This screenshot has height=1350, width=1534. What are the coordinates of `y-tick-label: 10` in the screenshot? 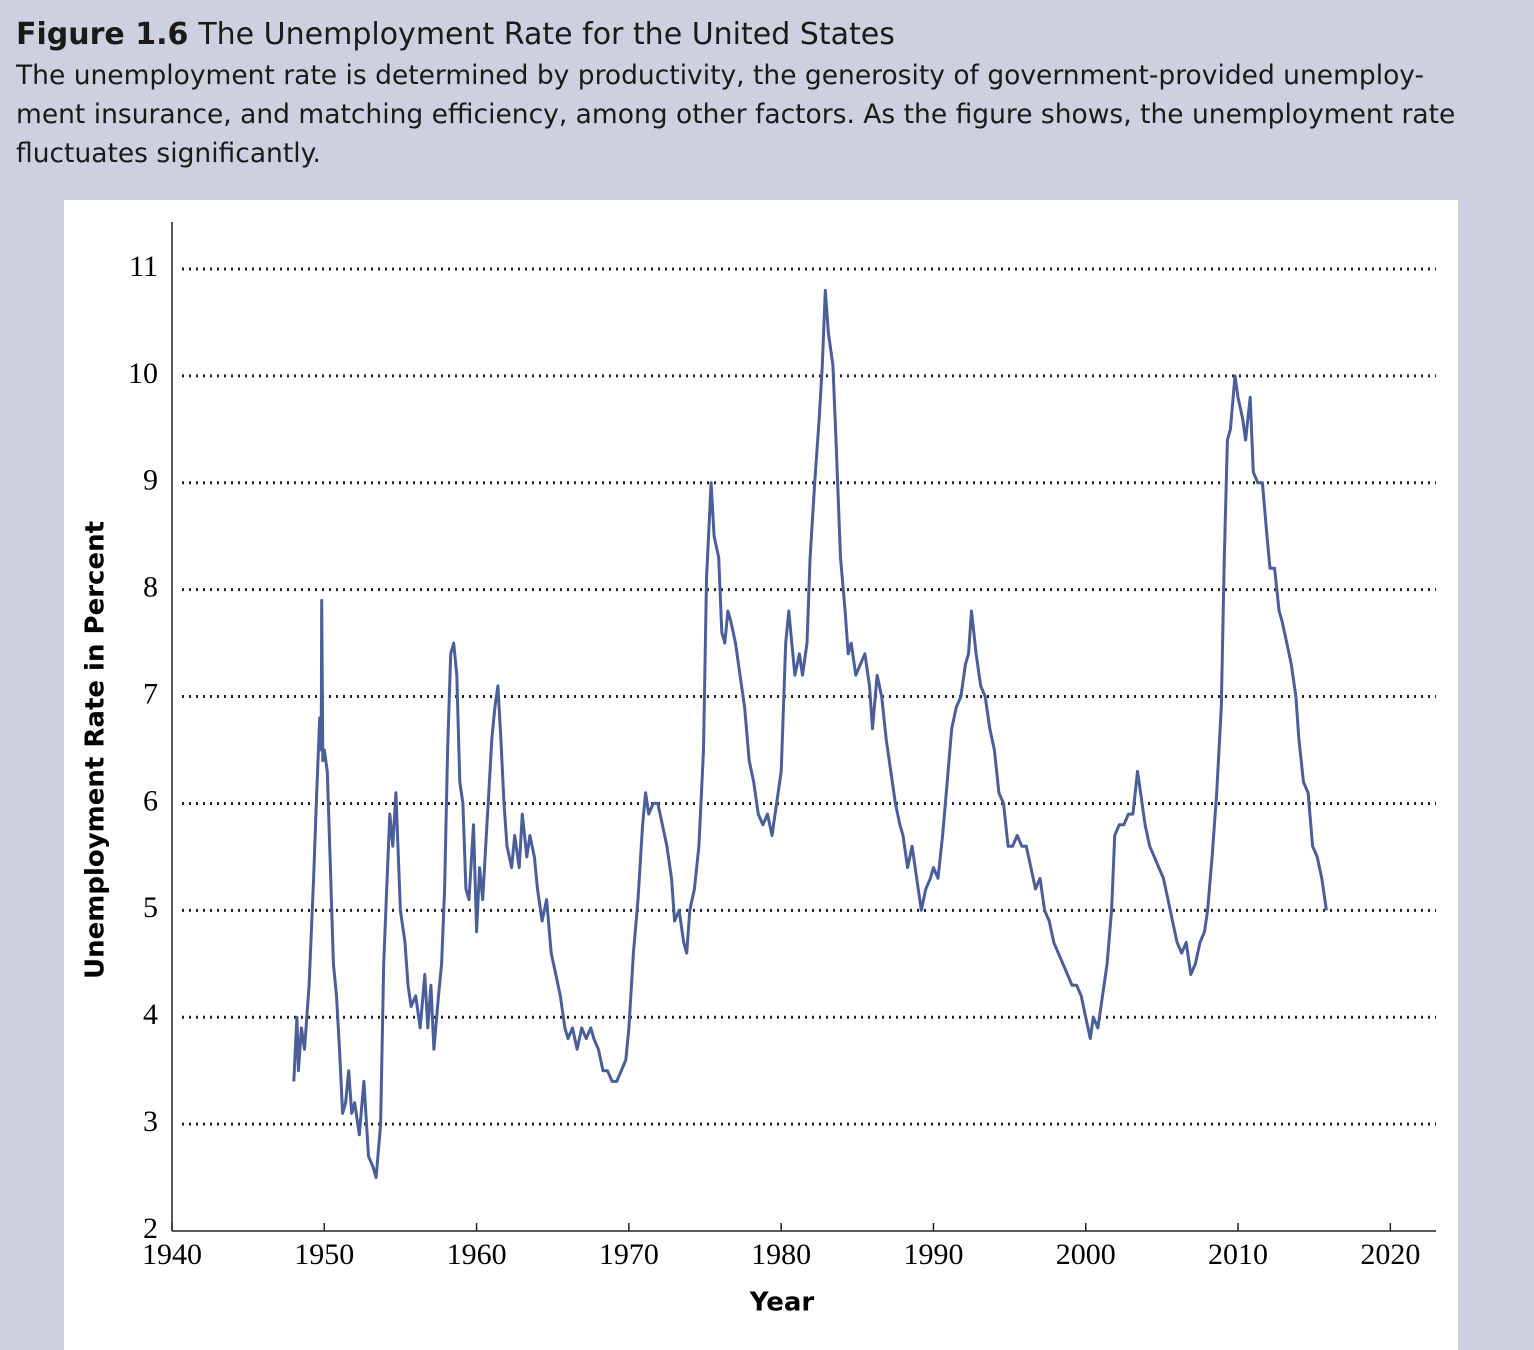 It's located at (143, 373).